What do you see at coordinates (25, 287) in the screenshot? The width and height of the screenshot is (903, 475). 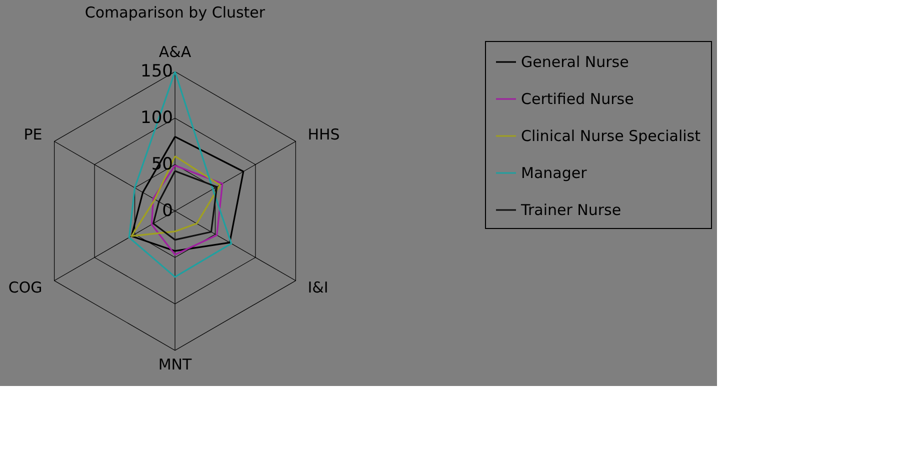 I see `spoke-label: COG` at bounding box center [25, 287].